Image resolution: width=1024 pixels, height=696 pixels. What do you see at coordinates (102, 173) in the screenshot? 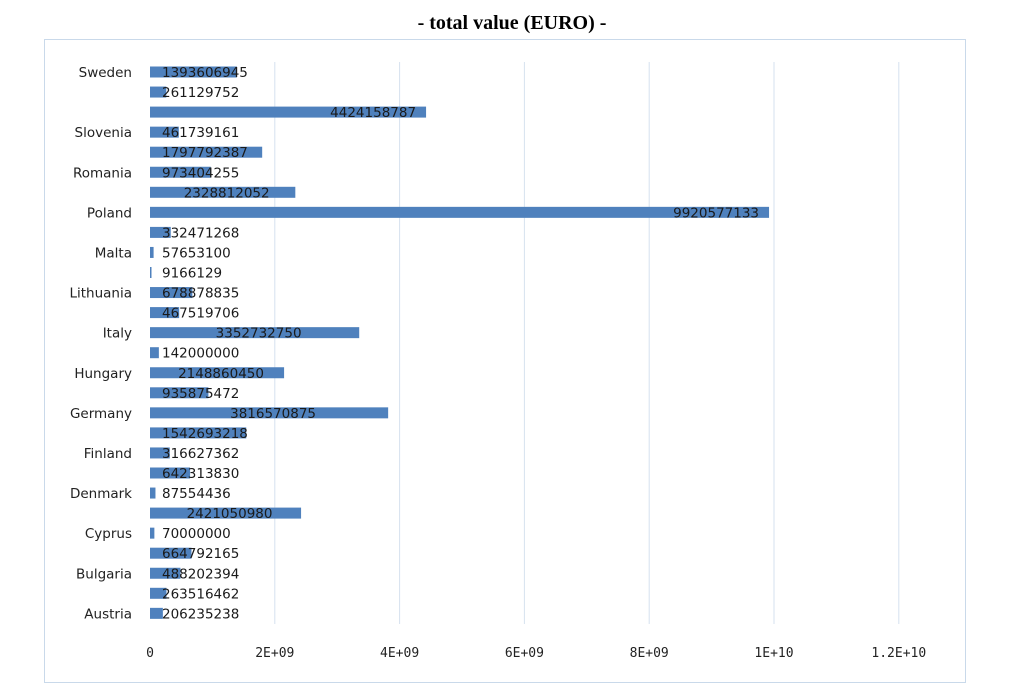
I see `category-label: Romania` at bounding box center [102, 173].